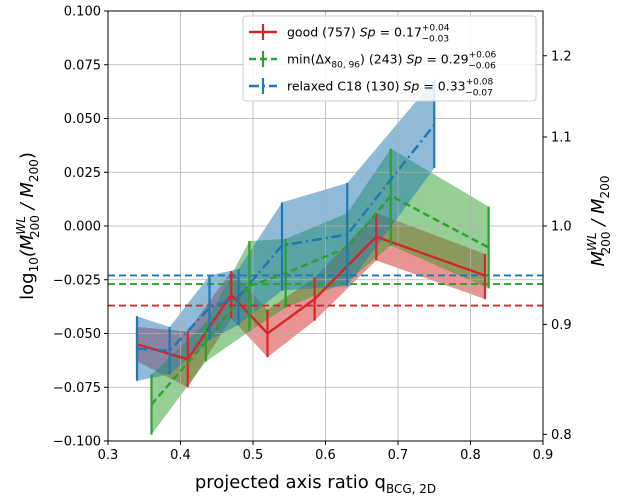 The image size is (626, 497). I want to click on x-axis-label-main: projected axis ratio q, so click(290, 482).